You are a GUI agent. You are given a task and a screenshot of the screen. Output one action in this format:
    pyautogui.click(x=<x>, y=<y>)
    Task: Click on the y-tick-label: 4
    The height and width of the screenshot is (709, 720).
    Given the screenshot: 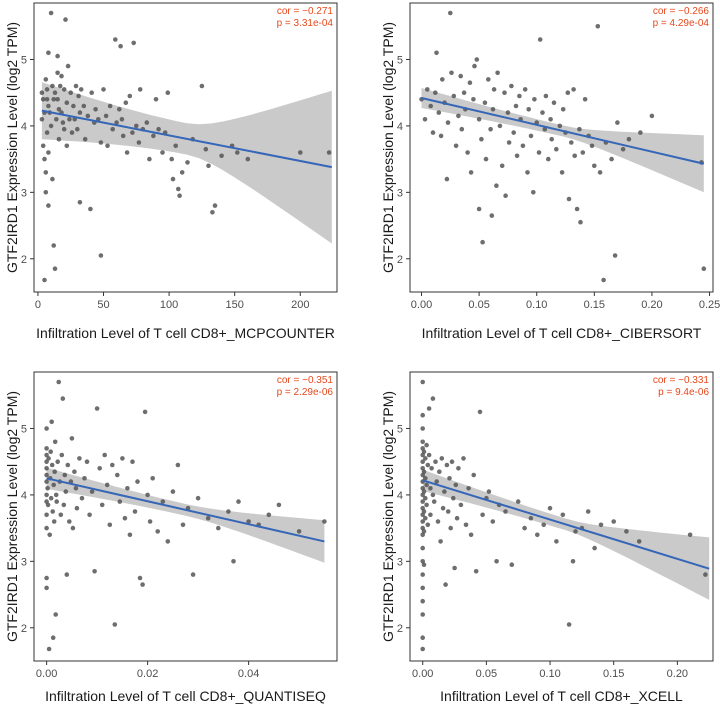 What is the action you would take?
    pyautogui.click(x=24, y=496)
    